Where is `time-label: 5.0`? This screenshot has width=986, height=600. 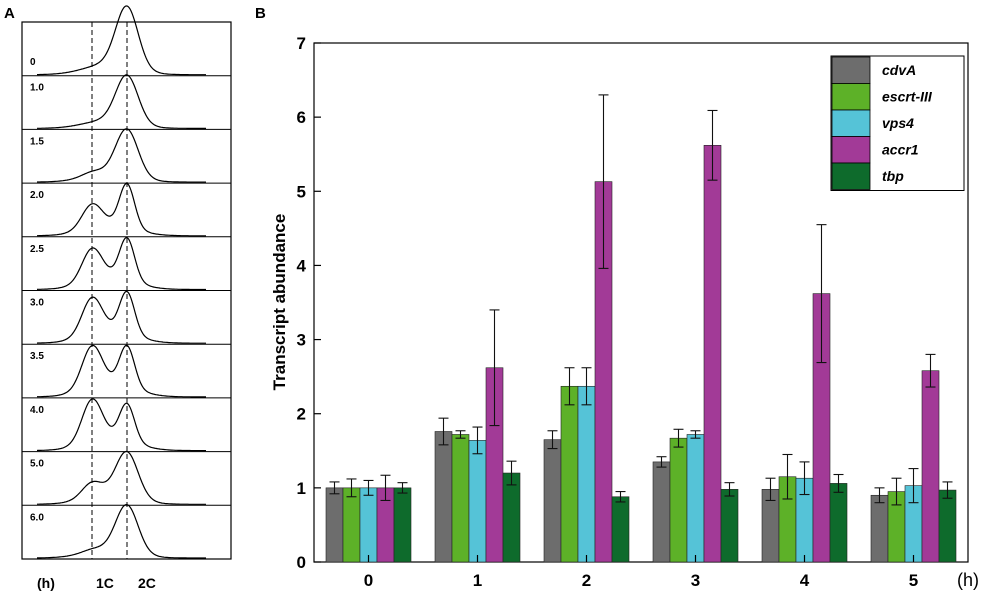 time-label: 5.0 is located at coordinates (37, 464).